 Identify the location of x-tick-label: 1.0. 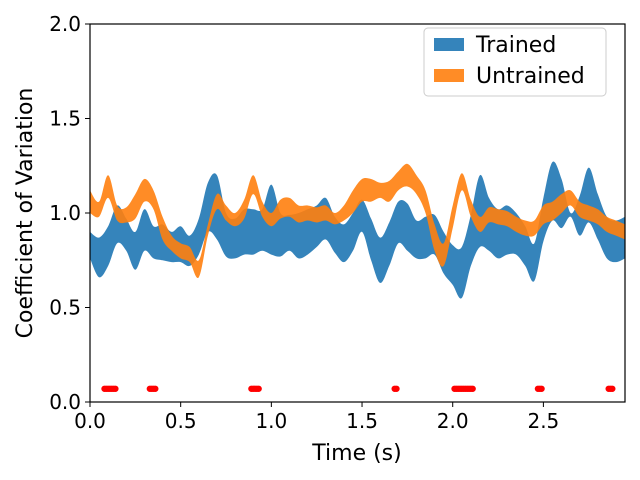
(271, 421).